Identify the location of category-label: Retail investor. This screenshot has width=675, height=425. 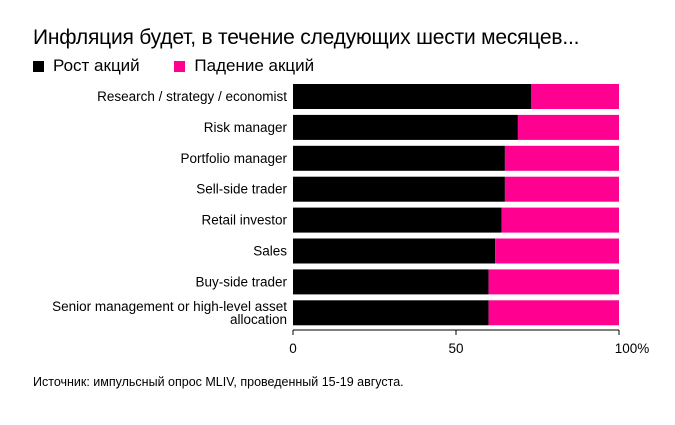
(244, 220).